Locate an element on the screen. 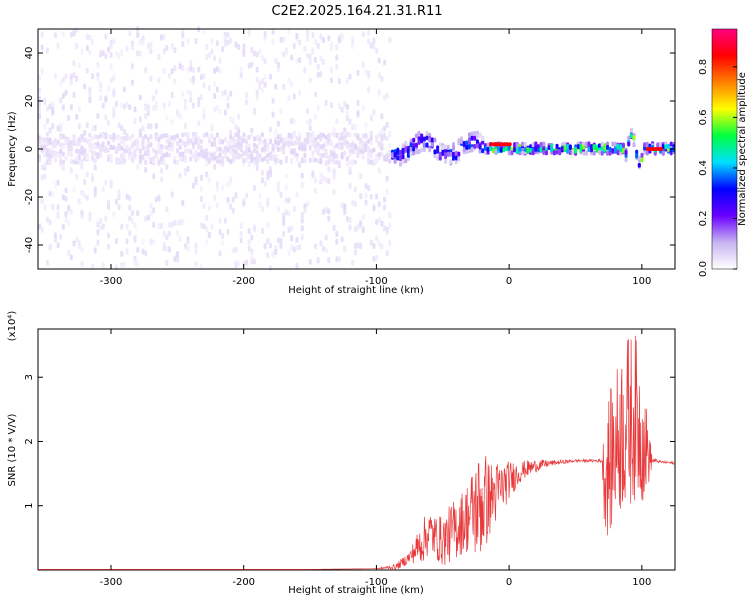 The width and height of the screenshot is (750, 600). colorbar-tick-label: 0.8 is located at coordinates (703, 67).